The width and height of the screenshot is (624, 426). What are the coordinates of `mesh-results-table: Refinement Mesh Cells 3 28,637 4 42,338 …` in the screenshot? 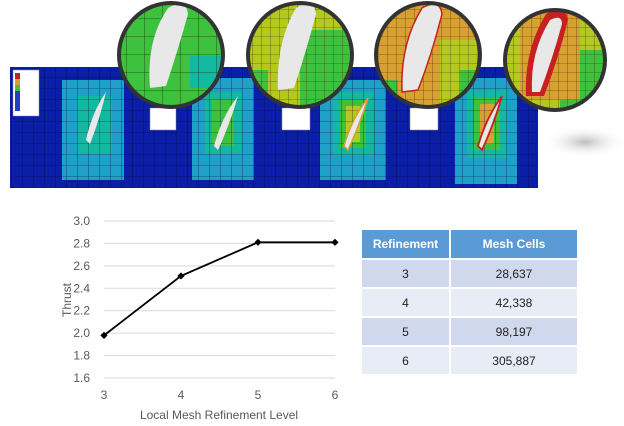 It's located at (469, 302).